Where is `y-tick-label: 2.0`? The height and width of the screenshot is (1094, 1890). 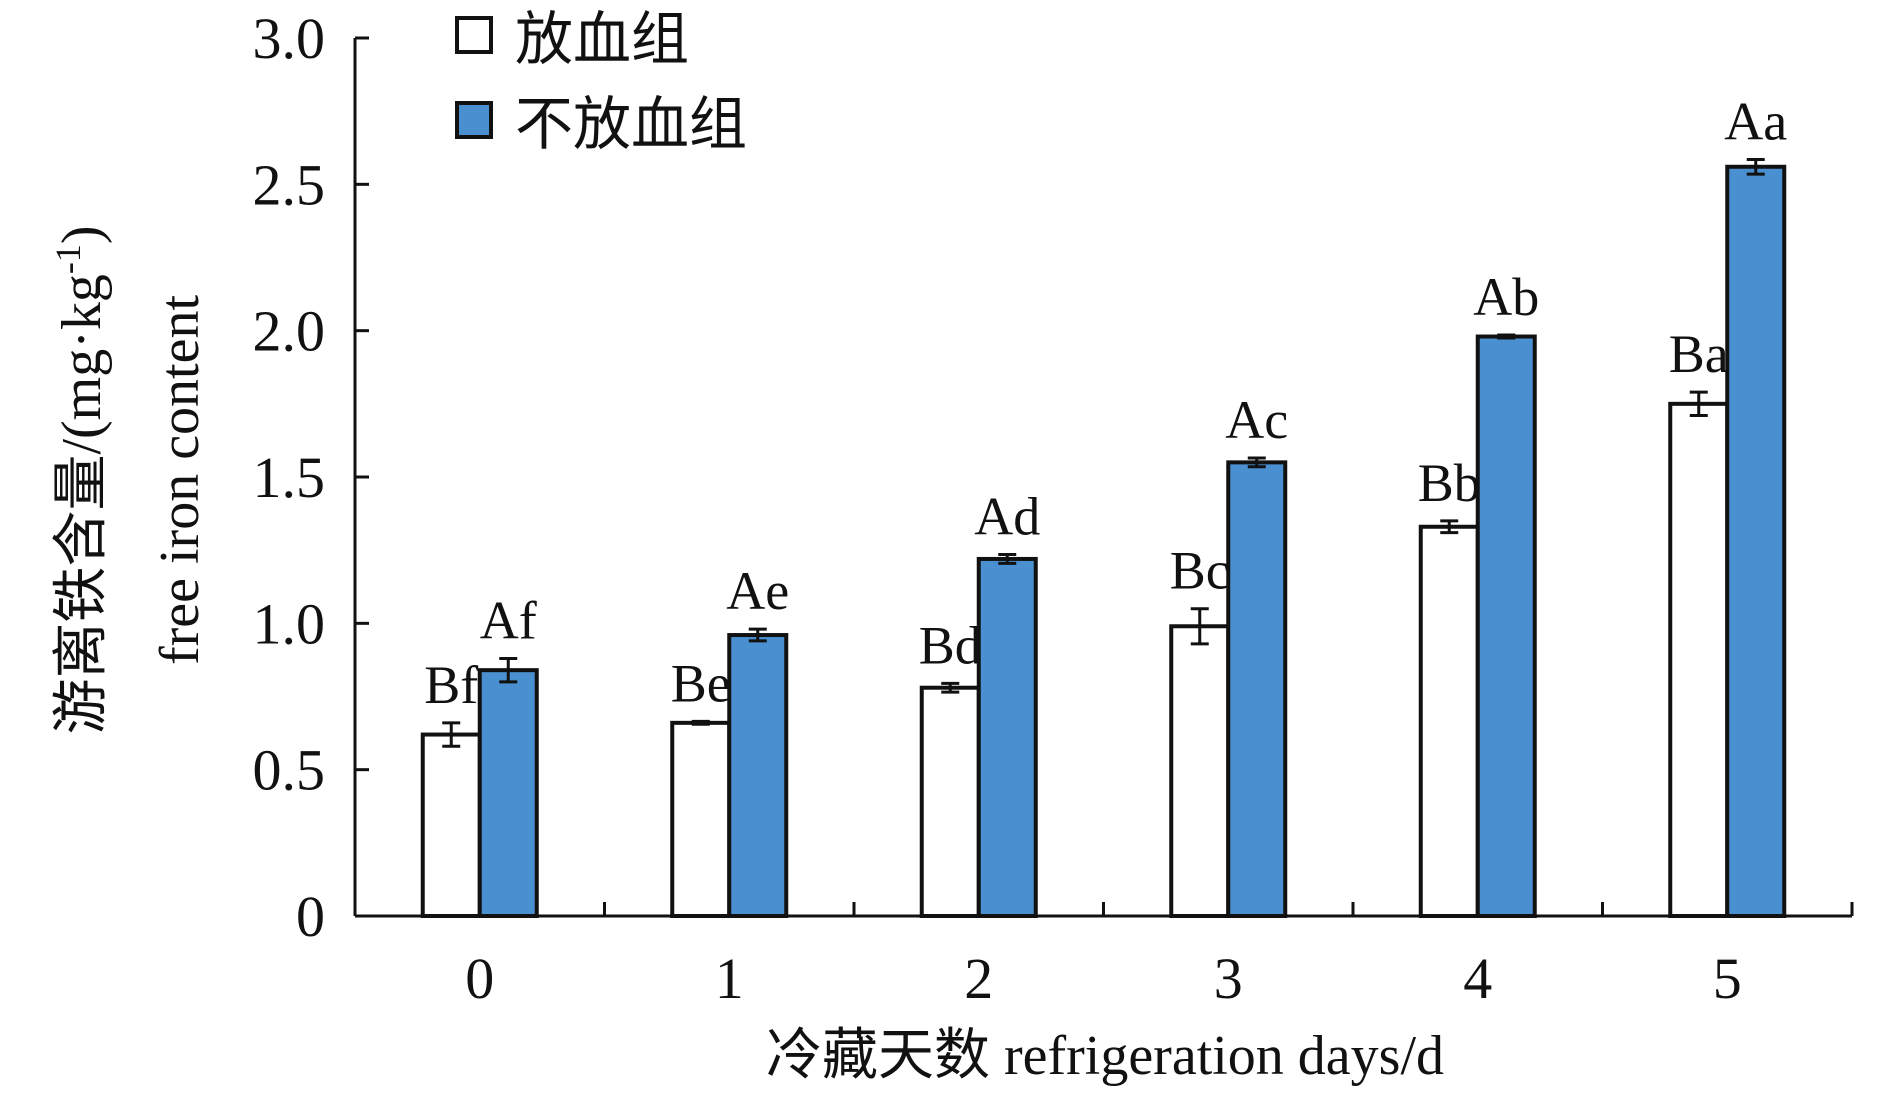
y-tick-label: 2.0 is located at coordinates (289, 331).